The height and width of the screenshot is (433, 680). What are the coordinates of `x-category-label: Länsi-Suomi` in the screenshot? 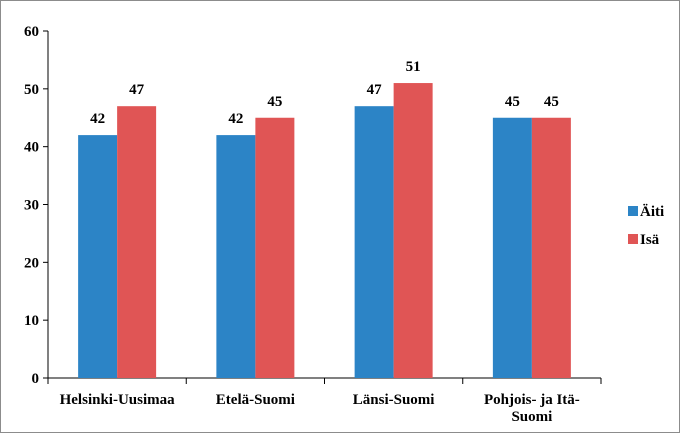 It's located at (394, 400).